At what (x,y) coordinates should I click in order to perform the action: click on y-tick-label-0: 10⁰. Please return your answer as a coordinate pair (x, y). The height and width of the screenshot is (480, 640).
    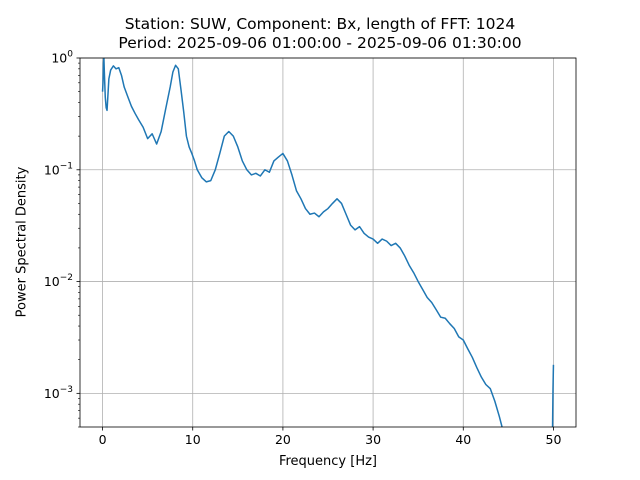
    Looking at the image, I should click on (62, 58).